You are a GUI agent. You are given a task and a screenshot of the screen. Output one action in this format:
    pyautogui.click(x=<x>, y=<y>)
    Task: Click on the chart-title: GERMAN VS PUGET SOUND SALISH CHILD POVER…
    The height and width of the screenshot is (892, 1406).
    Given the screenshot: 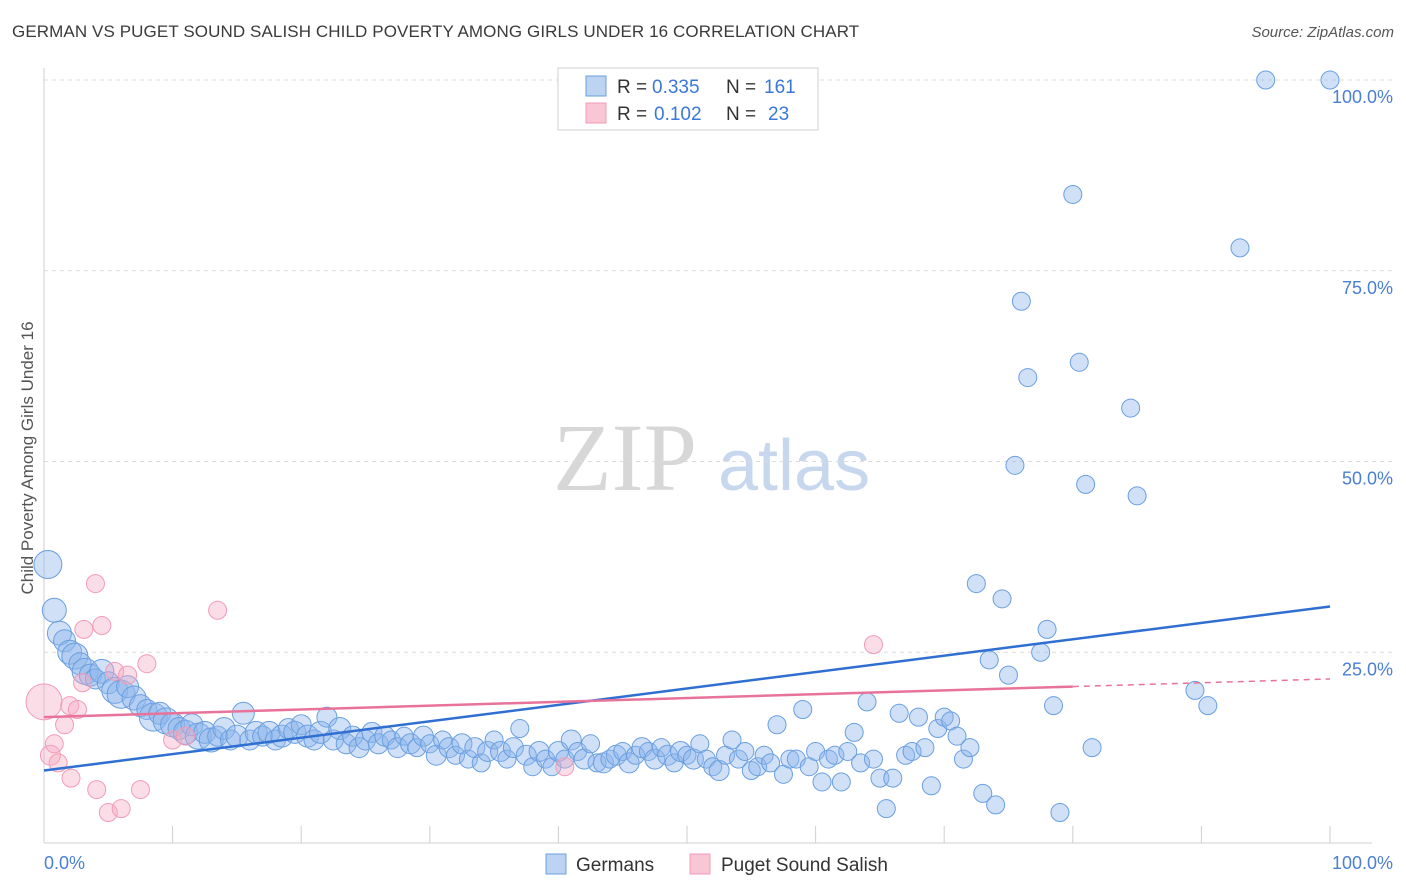 What is the action you would take?
    pyautogui.click(x=436, y=31)
    